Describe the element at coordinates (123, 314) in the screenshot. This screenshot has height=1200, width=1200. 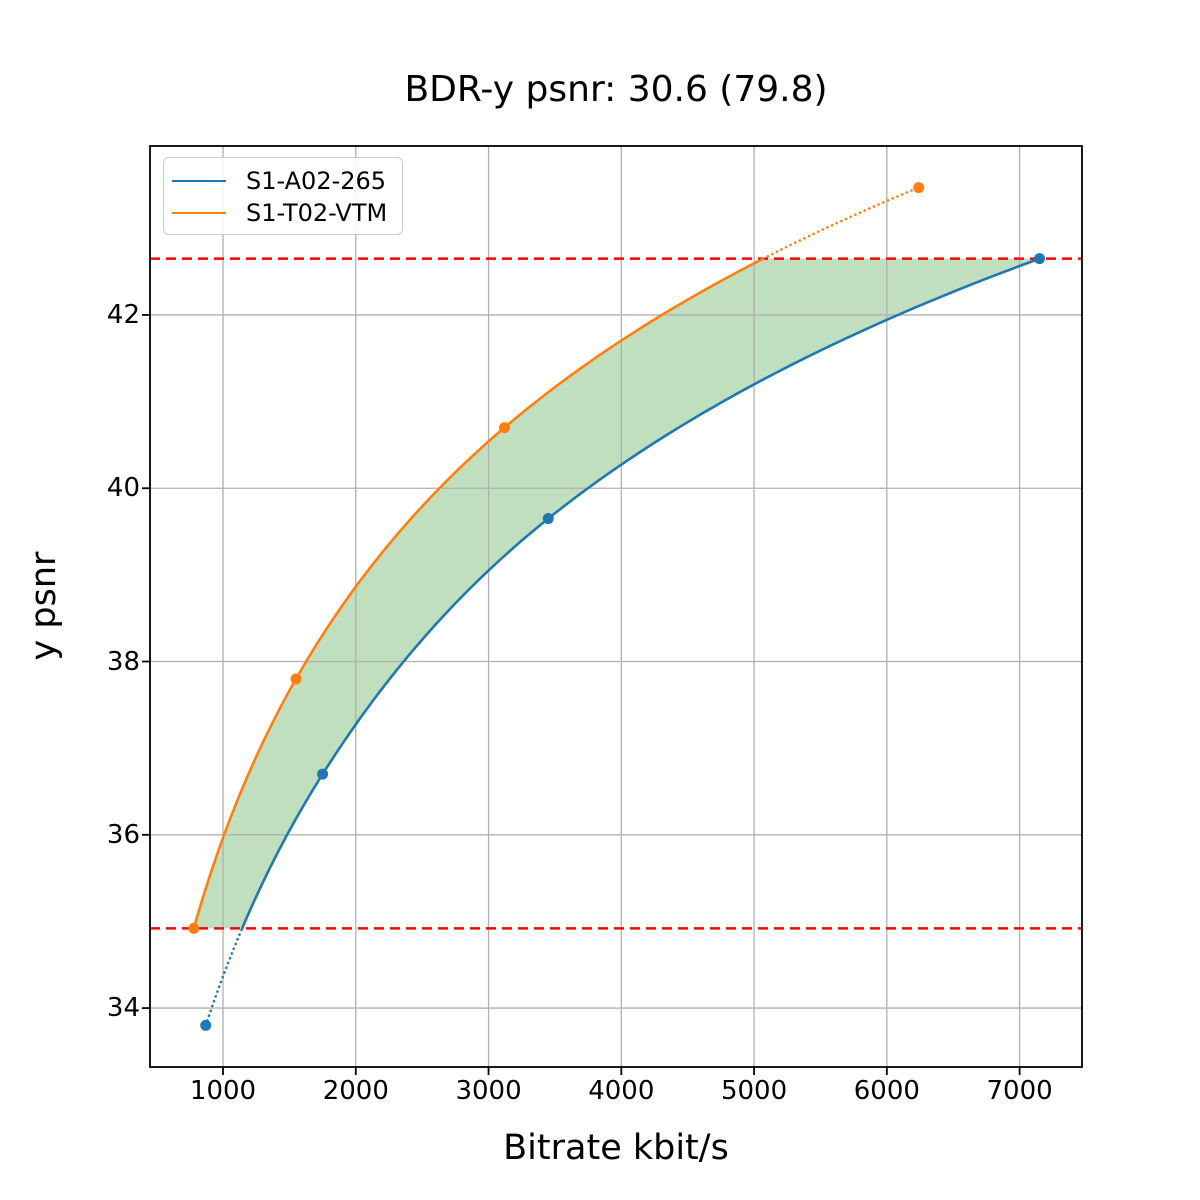
I see `y-tick-label: 42` at that location.